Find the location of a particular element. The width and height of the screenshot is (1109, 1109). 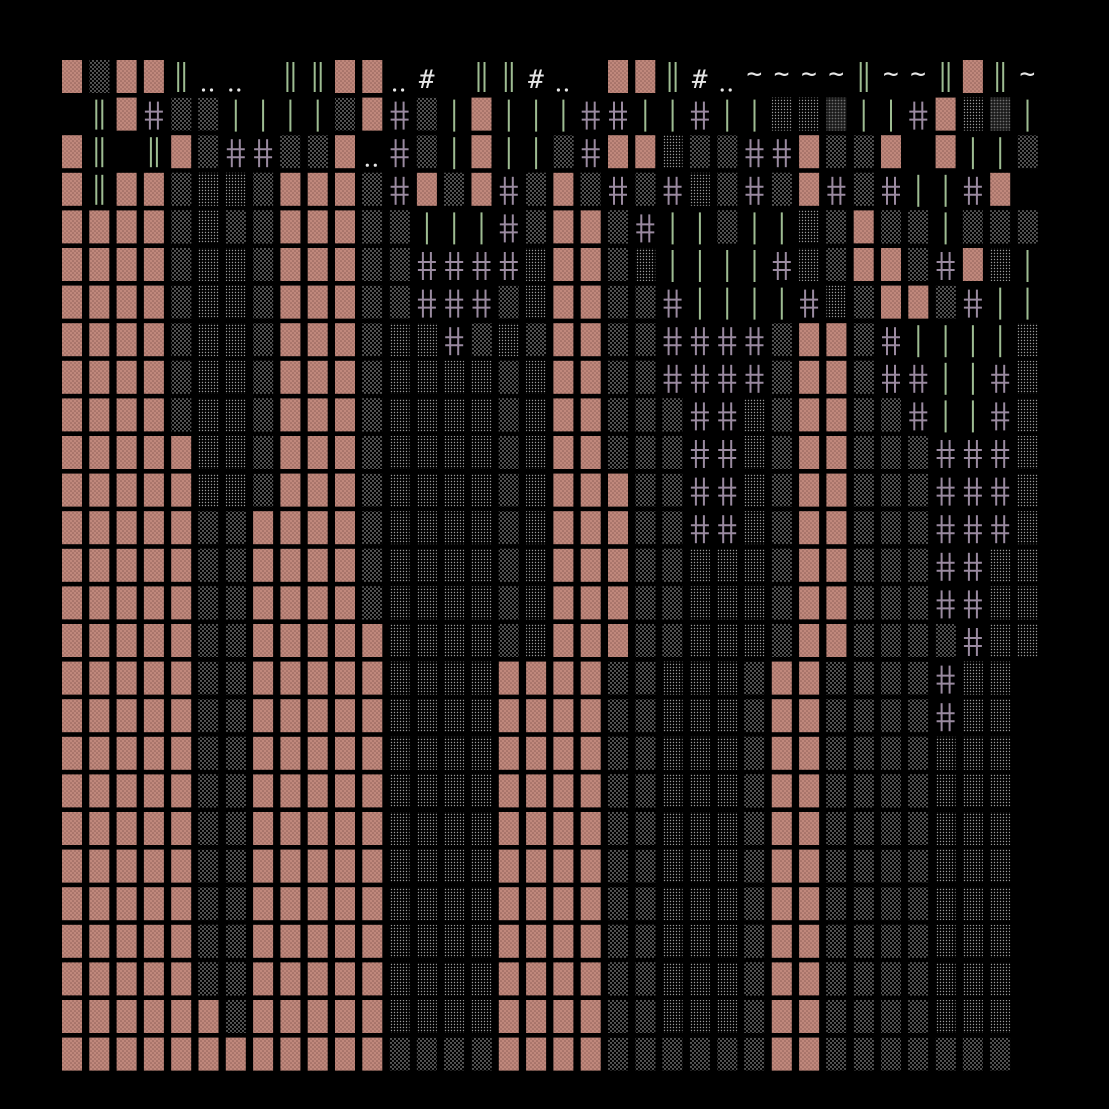

cell-double-bar-glyph is located at coordinates (481, 77).